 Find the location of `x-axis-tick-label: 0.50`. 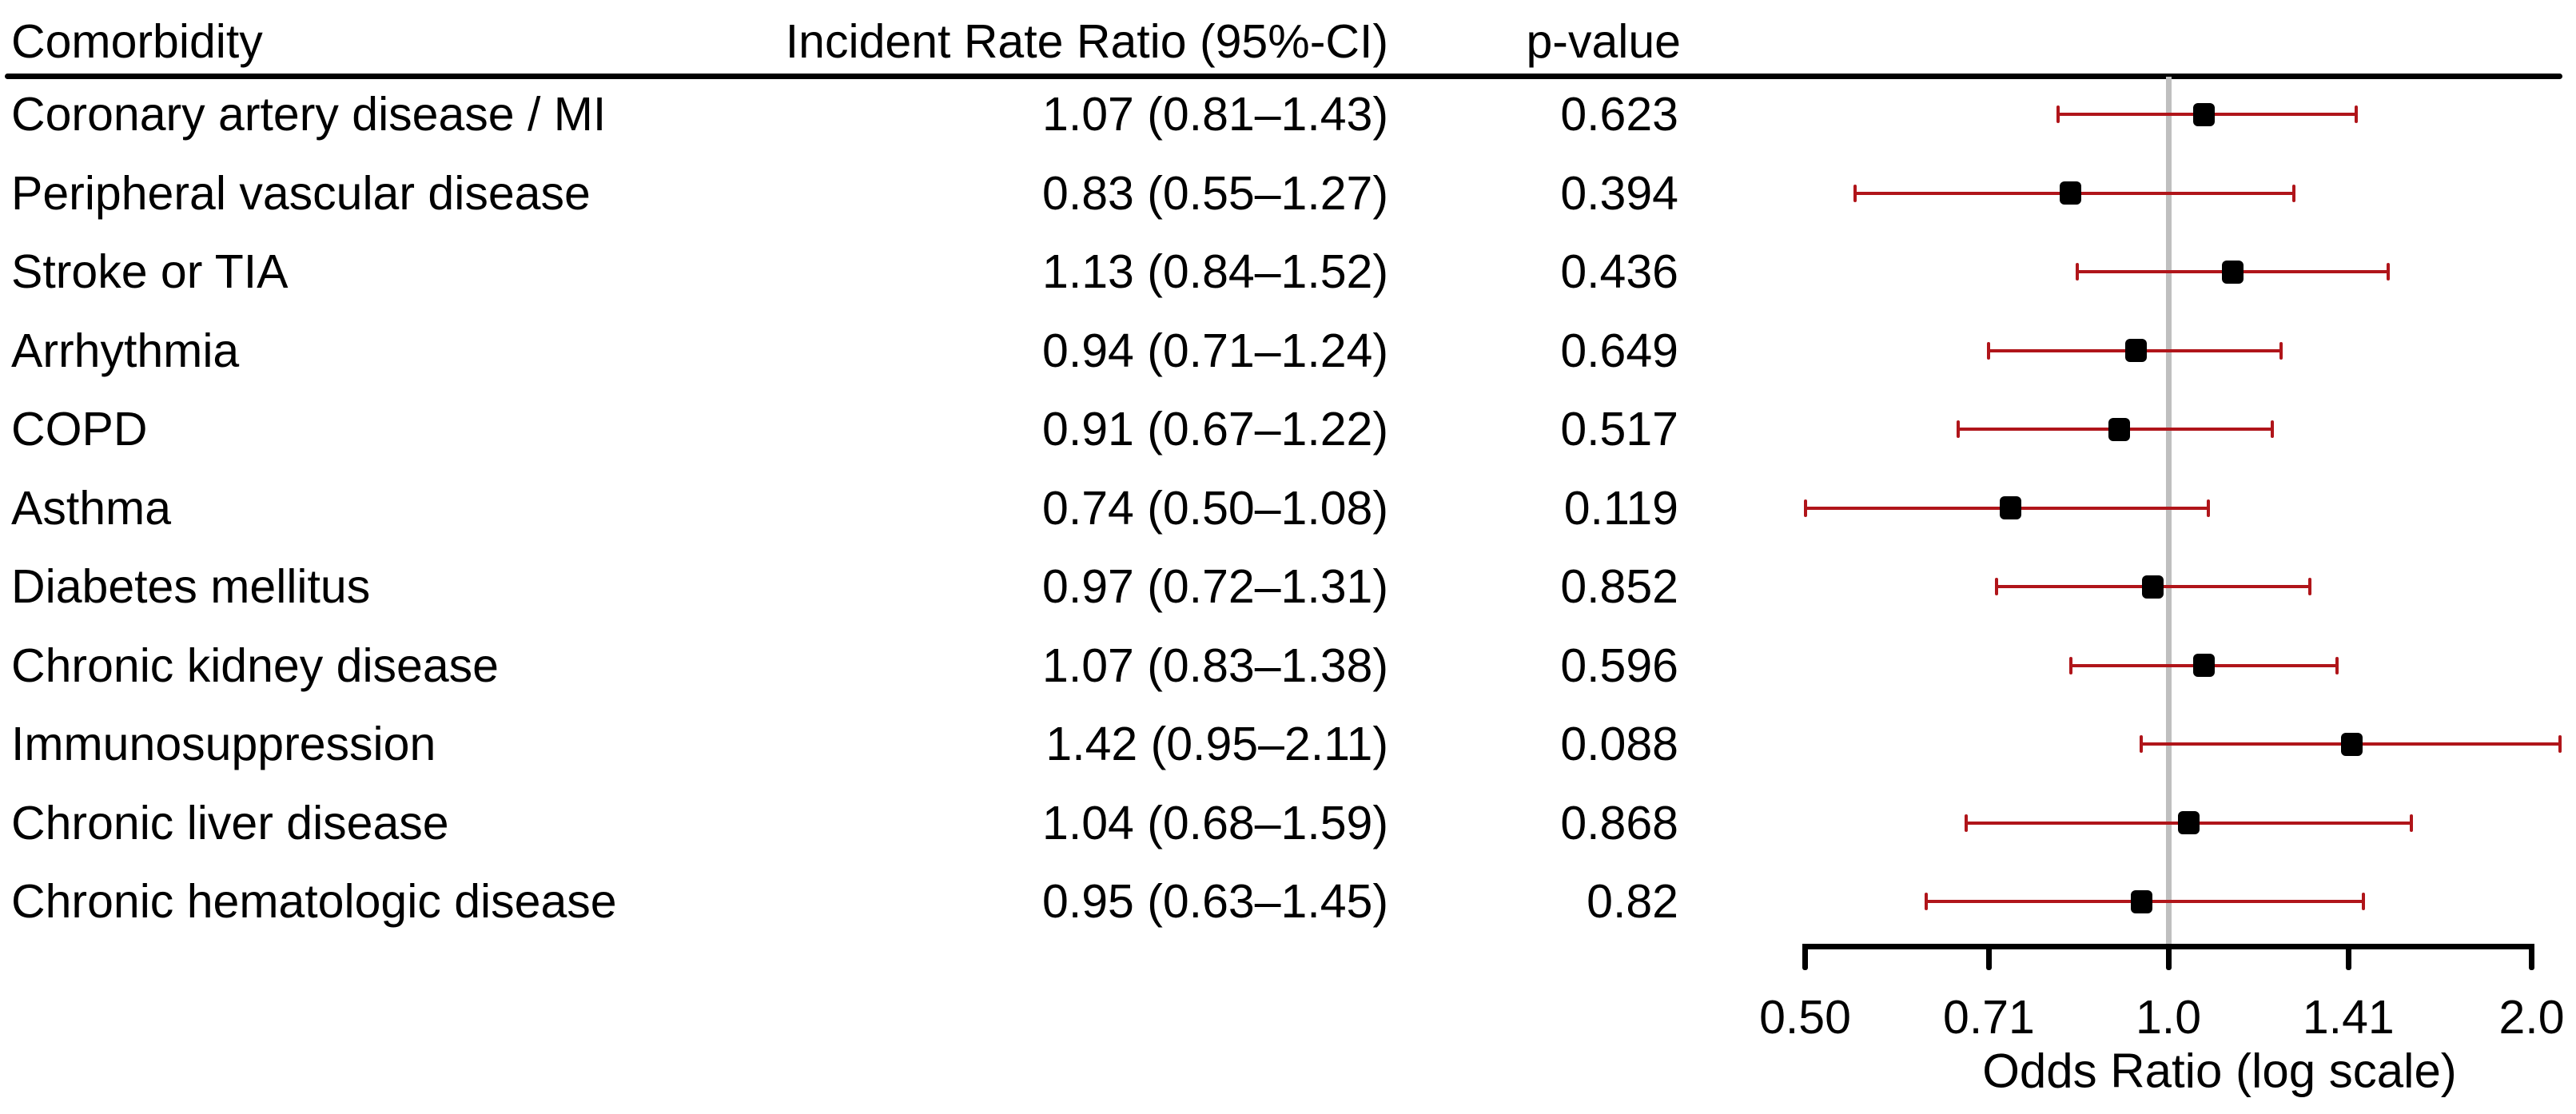

x-axis-tick-label: 0.50 is located at coordinates (1805, 1018).